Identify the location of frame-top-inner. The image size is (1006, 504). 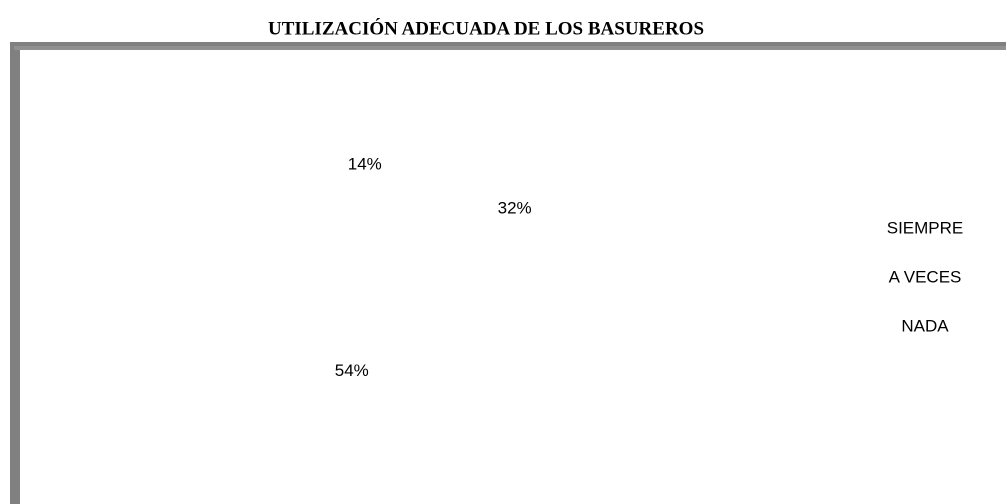
(510, 48).